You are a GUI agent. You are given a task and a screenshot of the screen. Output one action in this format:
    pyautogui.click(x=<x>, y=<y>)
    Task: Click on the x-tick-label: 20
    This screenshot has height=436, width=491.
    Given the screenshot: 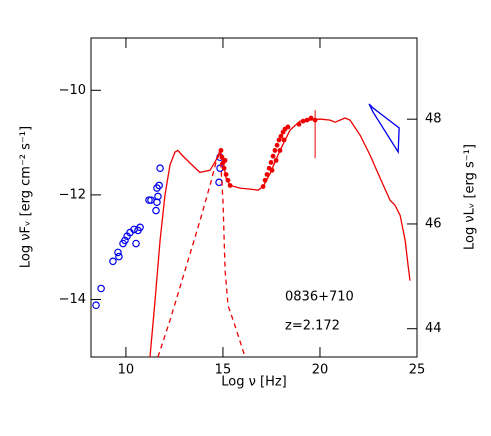 What is the action you would take?
    pyautogui.click(x=320, y=370)
    